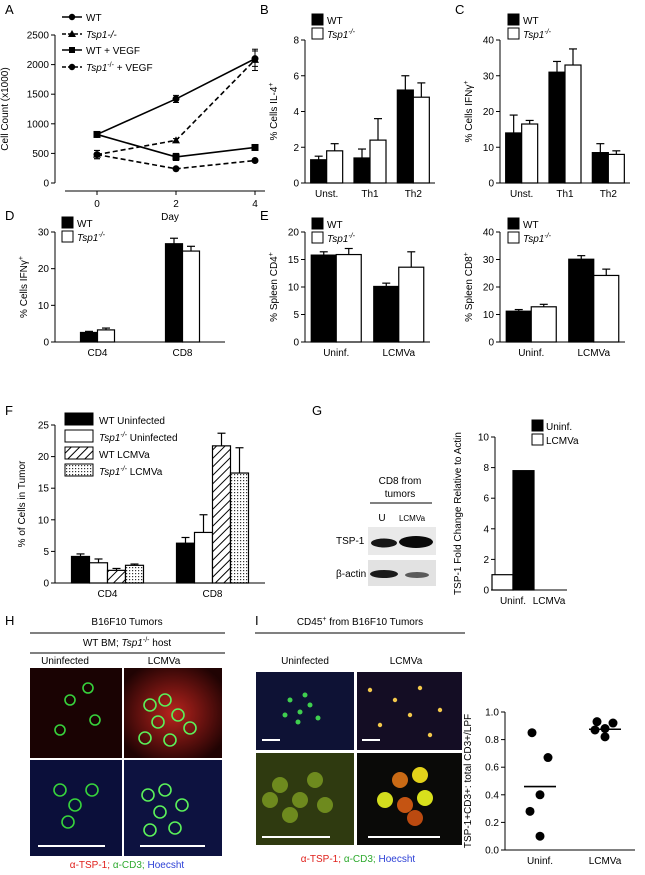 Image resolution: width=645 pixels, height=875 pixels. Describe the element at coordinates (174, 293) in the screenshot. I see `bar-d` at that location.